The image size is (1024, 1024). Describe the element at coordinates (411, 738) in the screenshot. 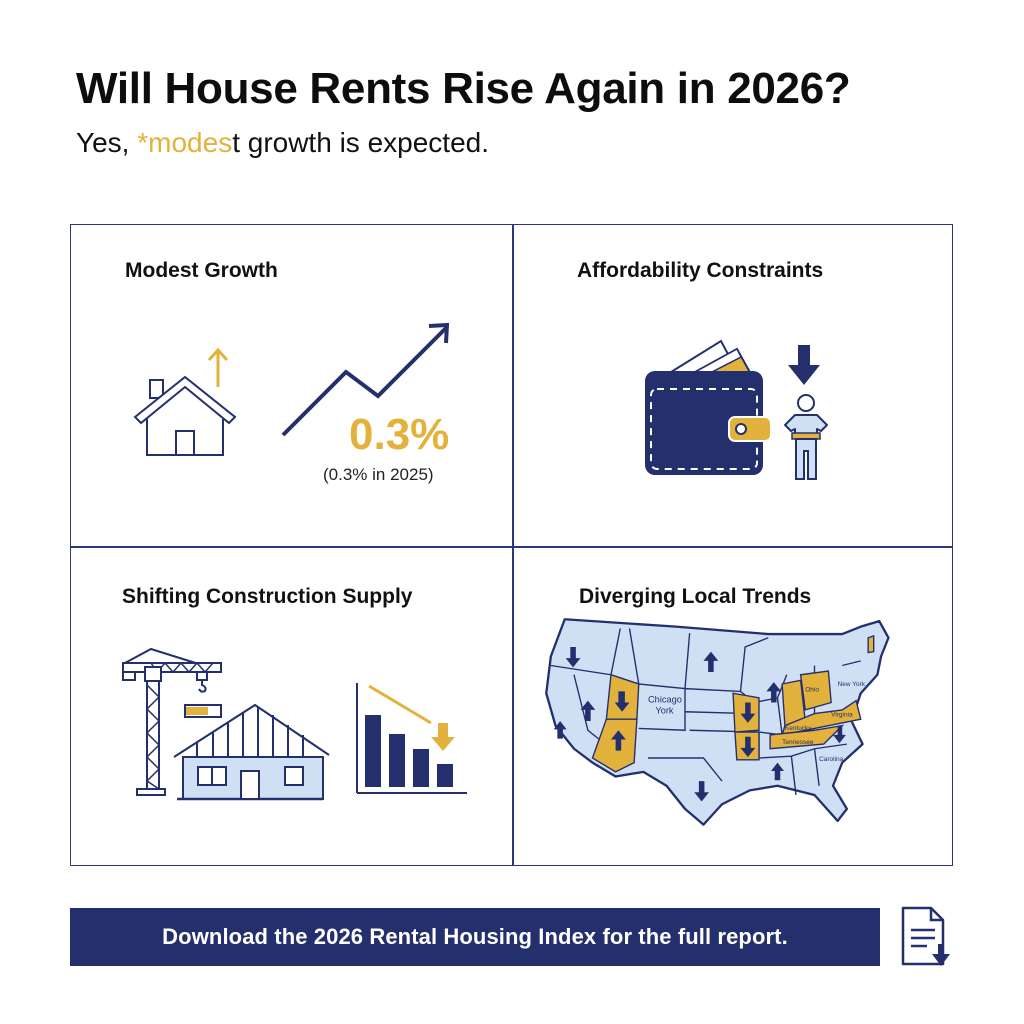

I see `declining-bar-chart-icon` at that location.